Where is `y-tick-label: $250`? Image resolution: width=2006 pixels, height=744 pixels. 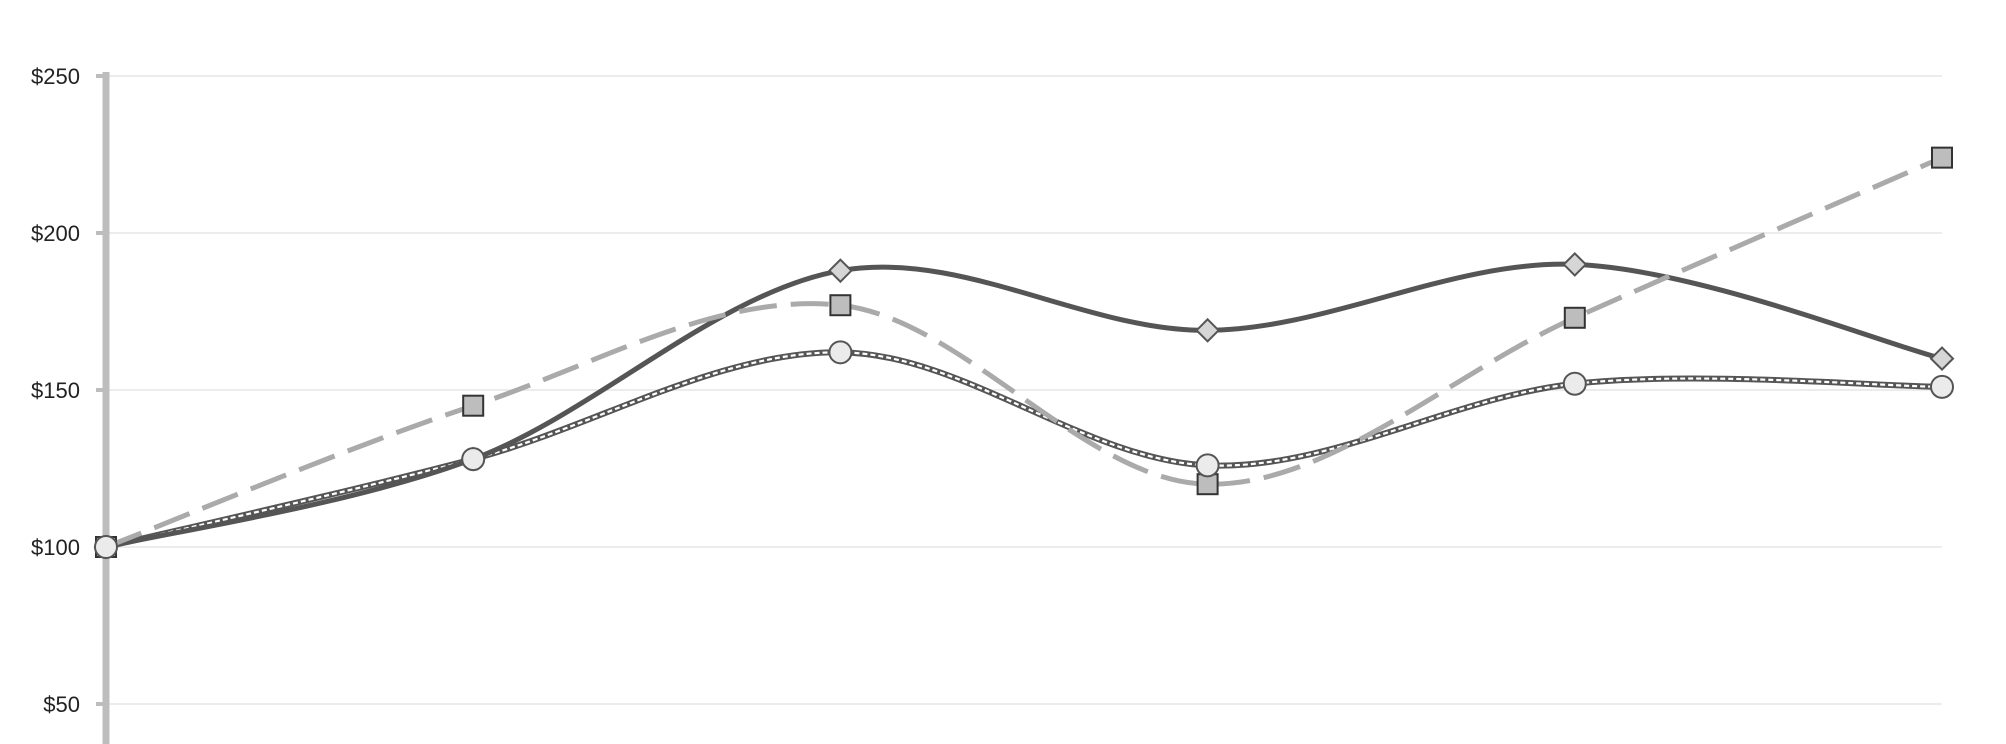 y-tick-label: $250 is located at coordinates (55, 76).